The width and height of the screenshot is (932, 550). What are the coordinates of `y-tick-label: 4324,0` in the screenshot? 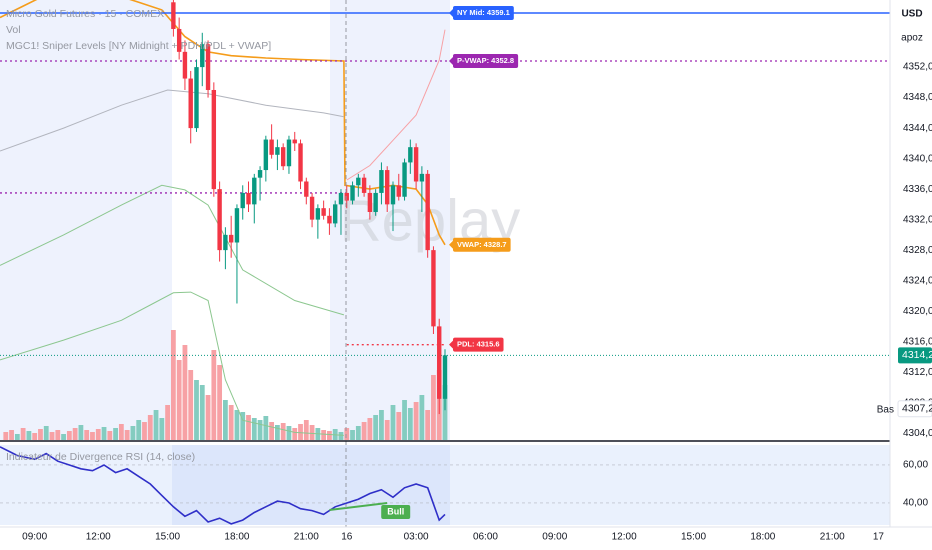 It's located at (917, 280).